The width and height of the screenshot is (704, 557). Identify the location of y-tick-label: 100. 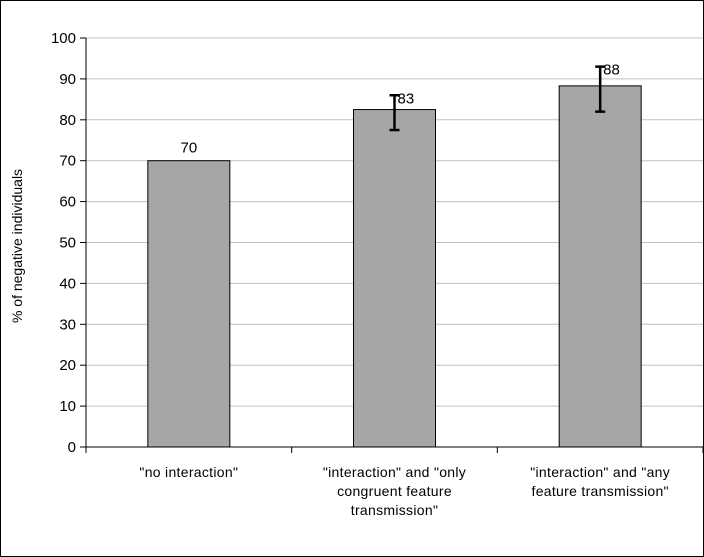
(63, 38).